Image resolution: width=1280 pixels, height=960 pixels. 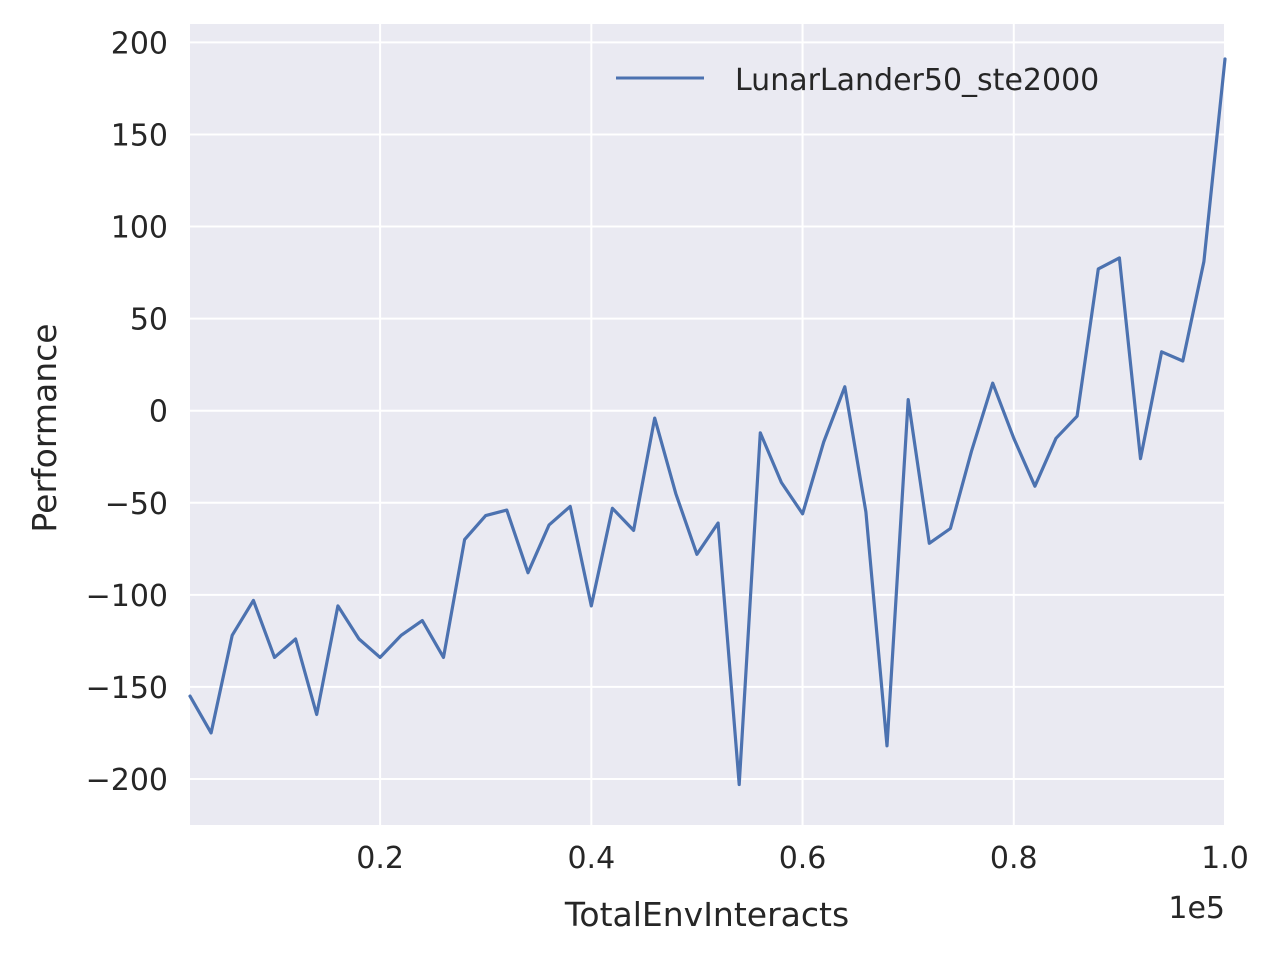 What do you see at coordinates (158, 412) in the screenshot?
I see `y-tick-label: 0` at bounding box center [158, 412].